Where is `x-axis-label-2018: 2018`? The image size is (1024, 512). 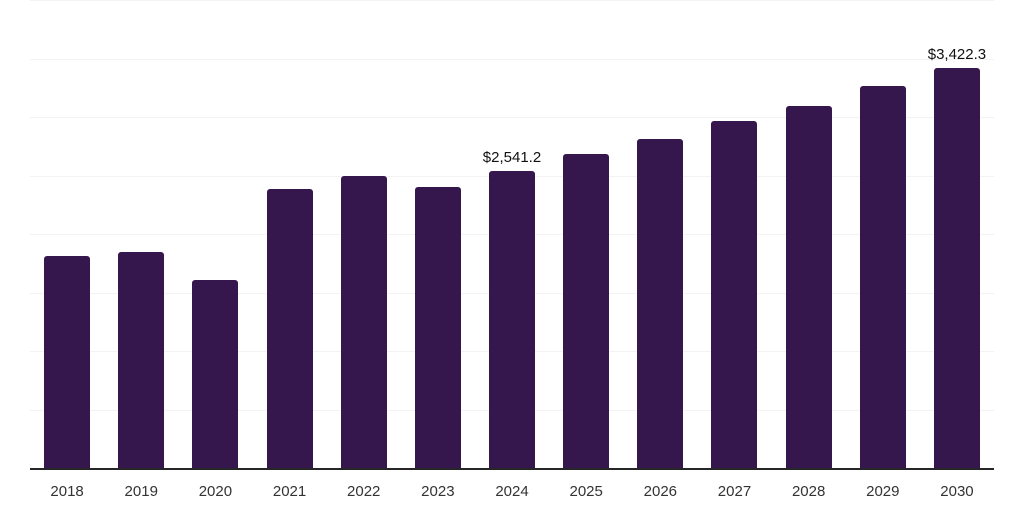
x-axis-label-2018: 2018 is located at coordinates (67, 491).